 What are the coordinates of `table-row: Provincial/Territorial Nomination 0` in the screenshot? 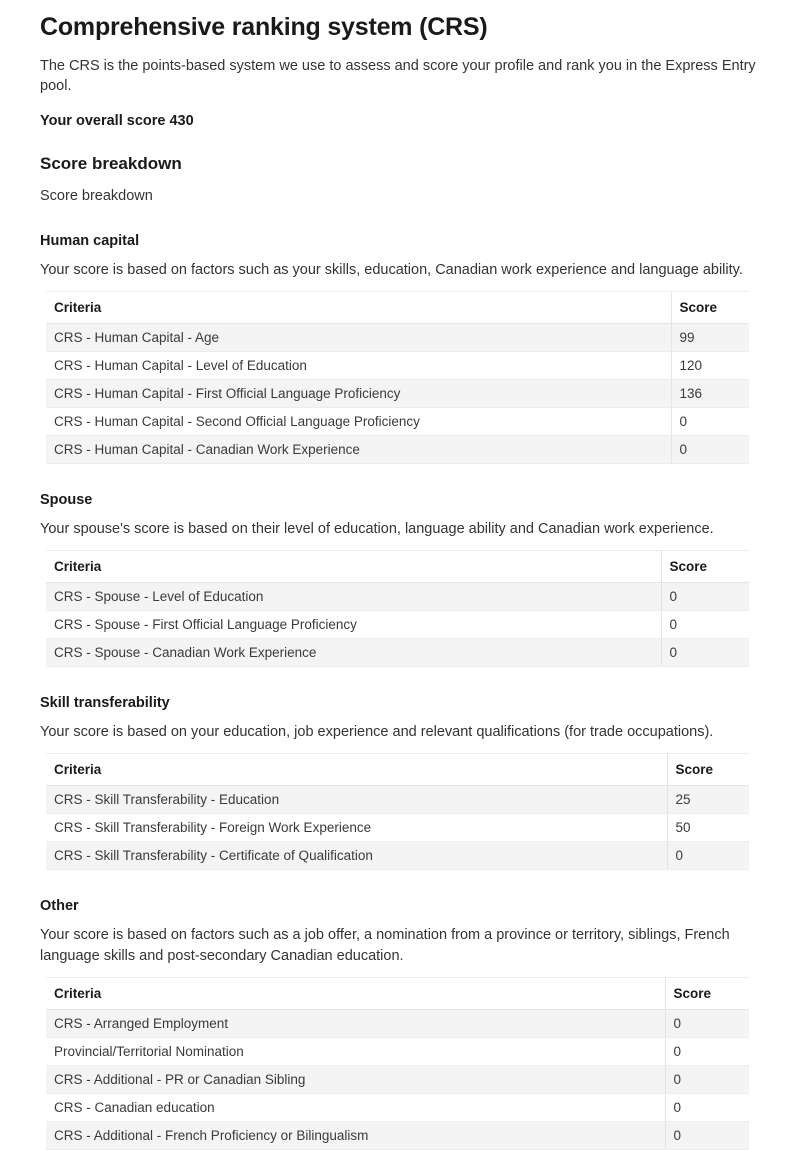 It's located at (397, 1051).